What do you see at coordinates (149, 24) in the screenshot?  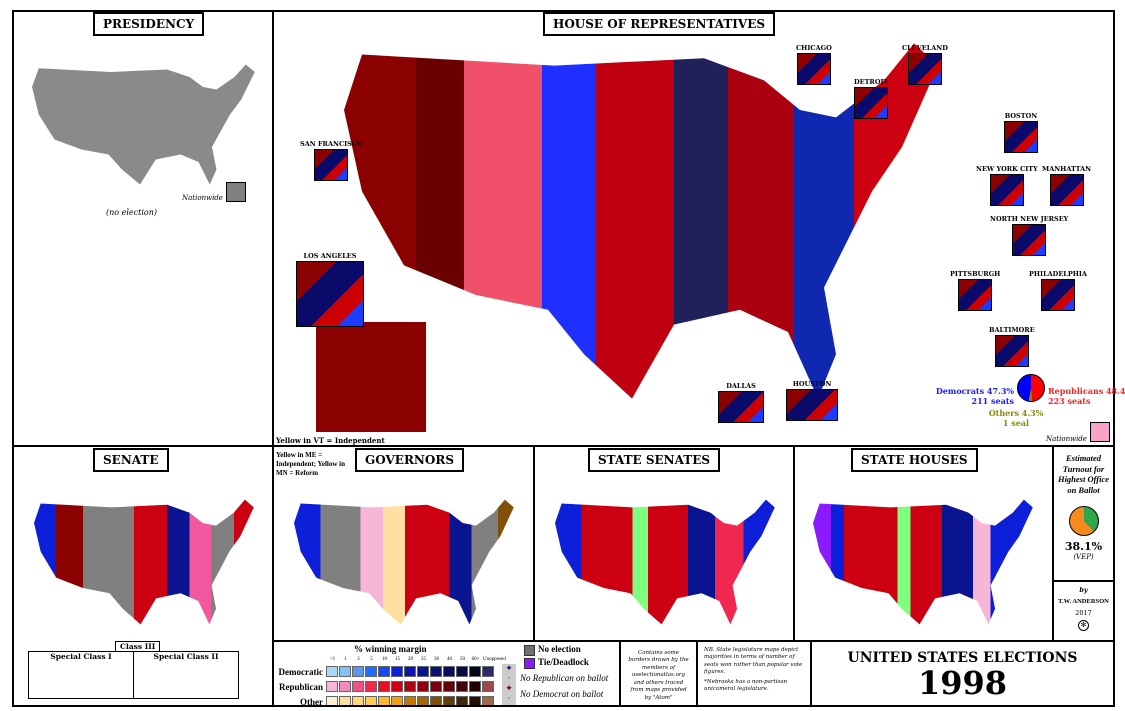 I see `presidency-title: PRESIDENCY` at bounding box center [149, 24].